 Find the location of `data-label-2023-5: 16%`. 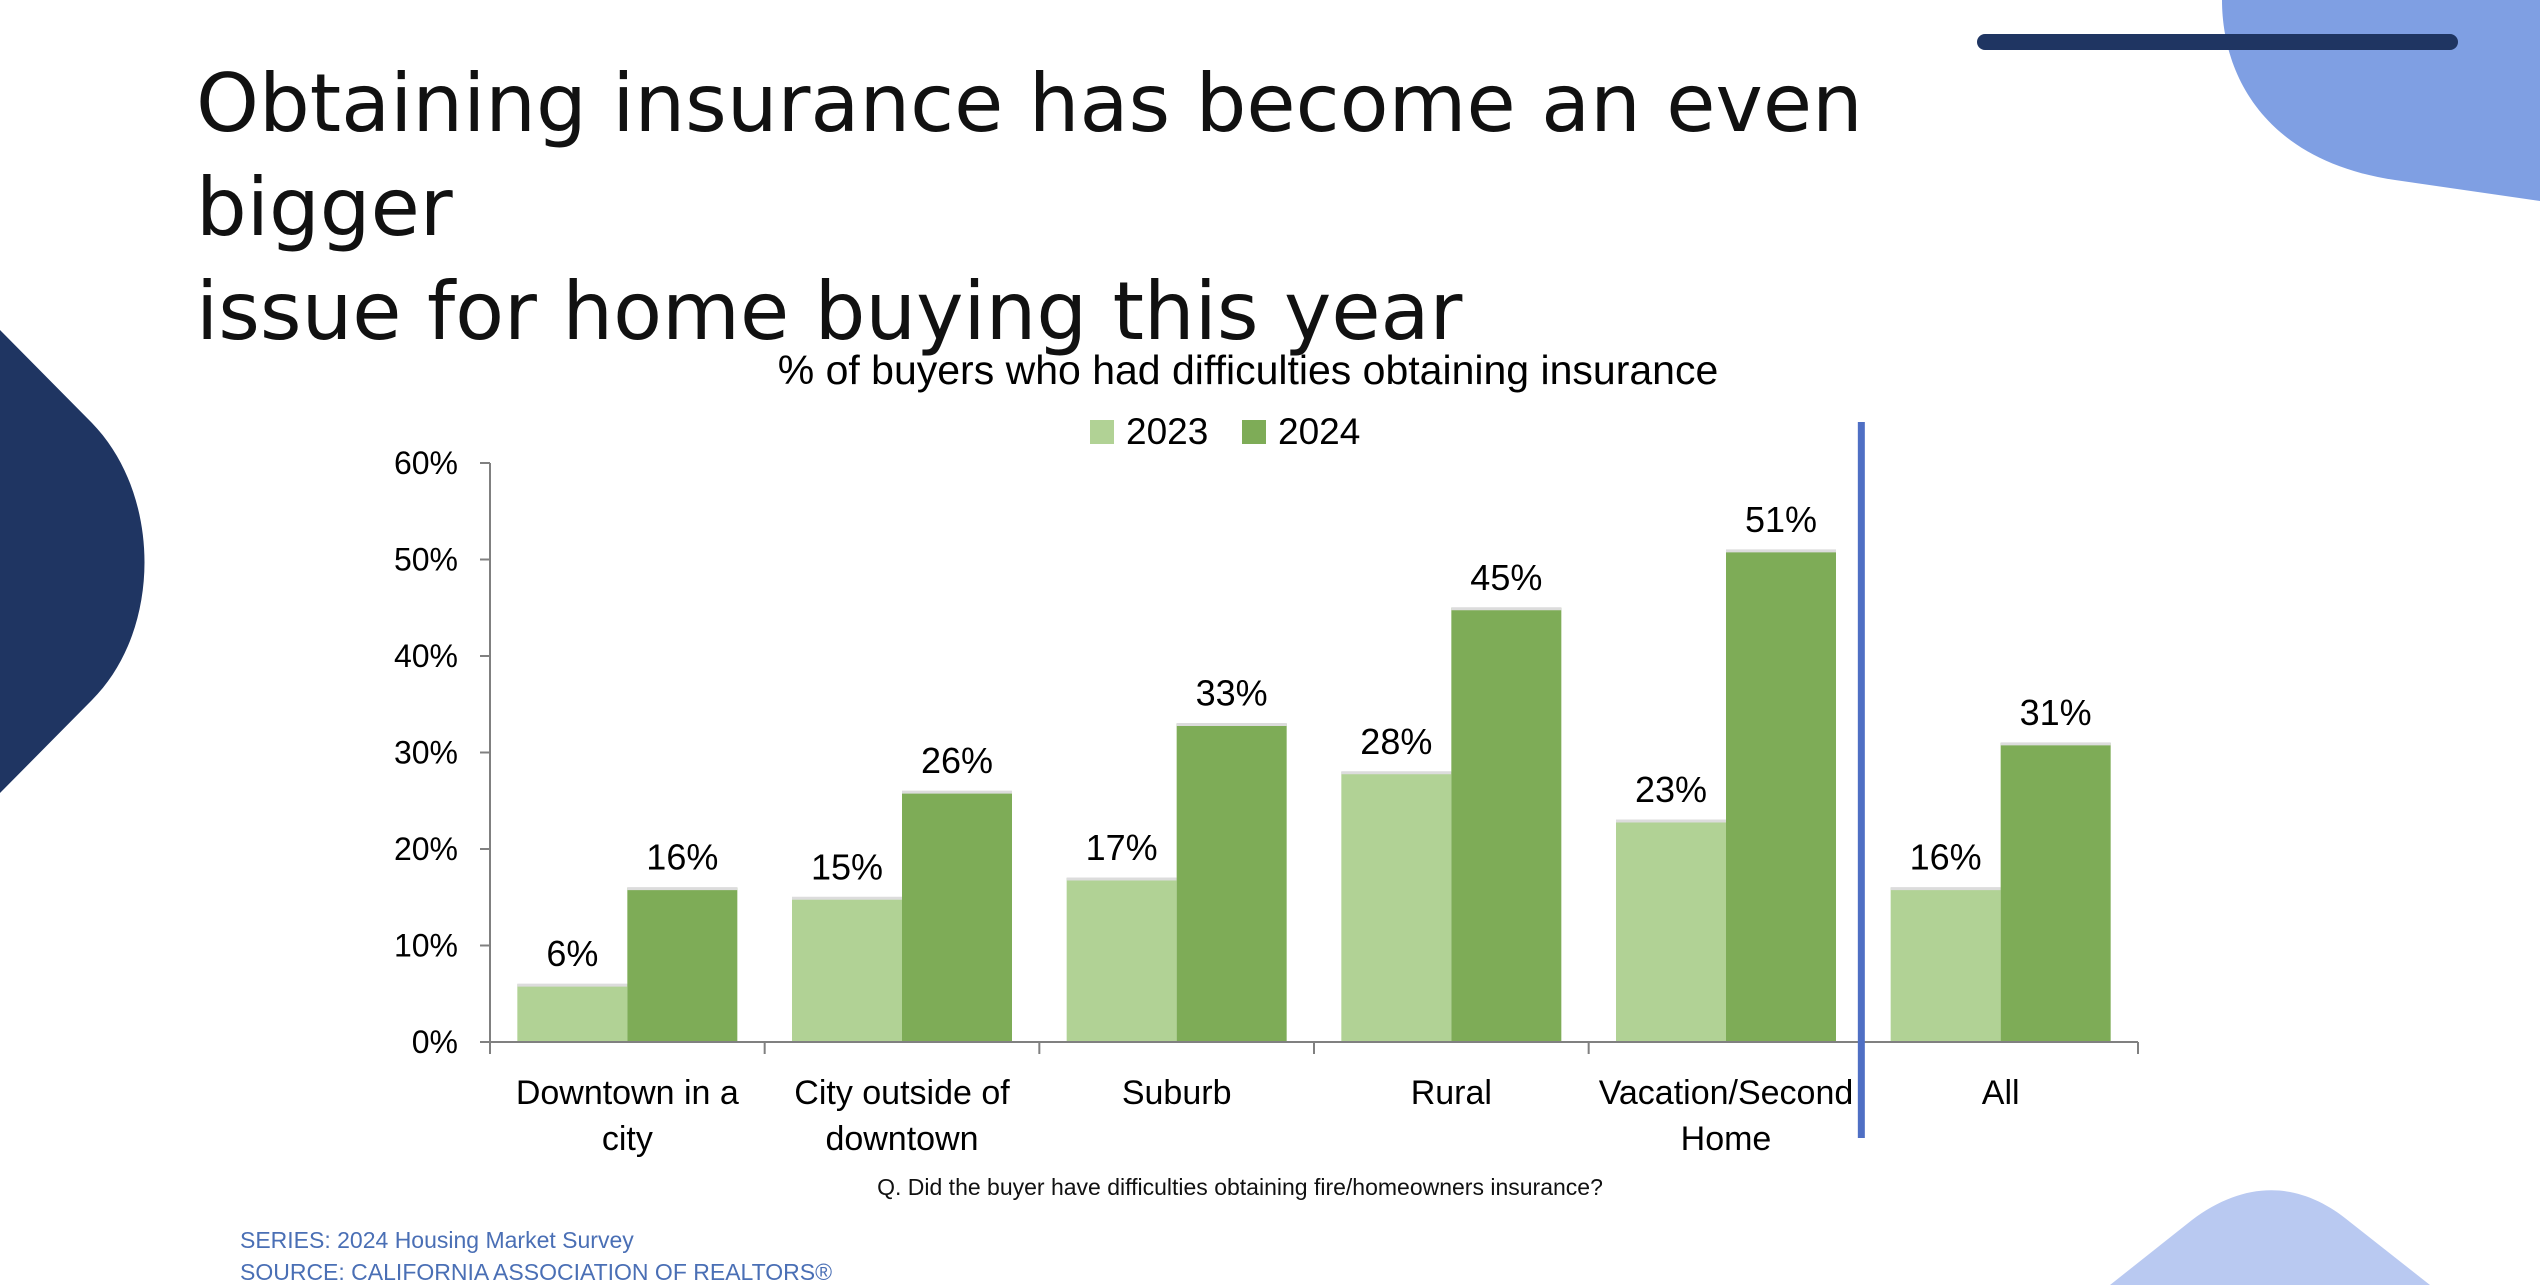

data-label-2023-5: 16% is located at coordinates (1946, 857).